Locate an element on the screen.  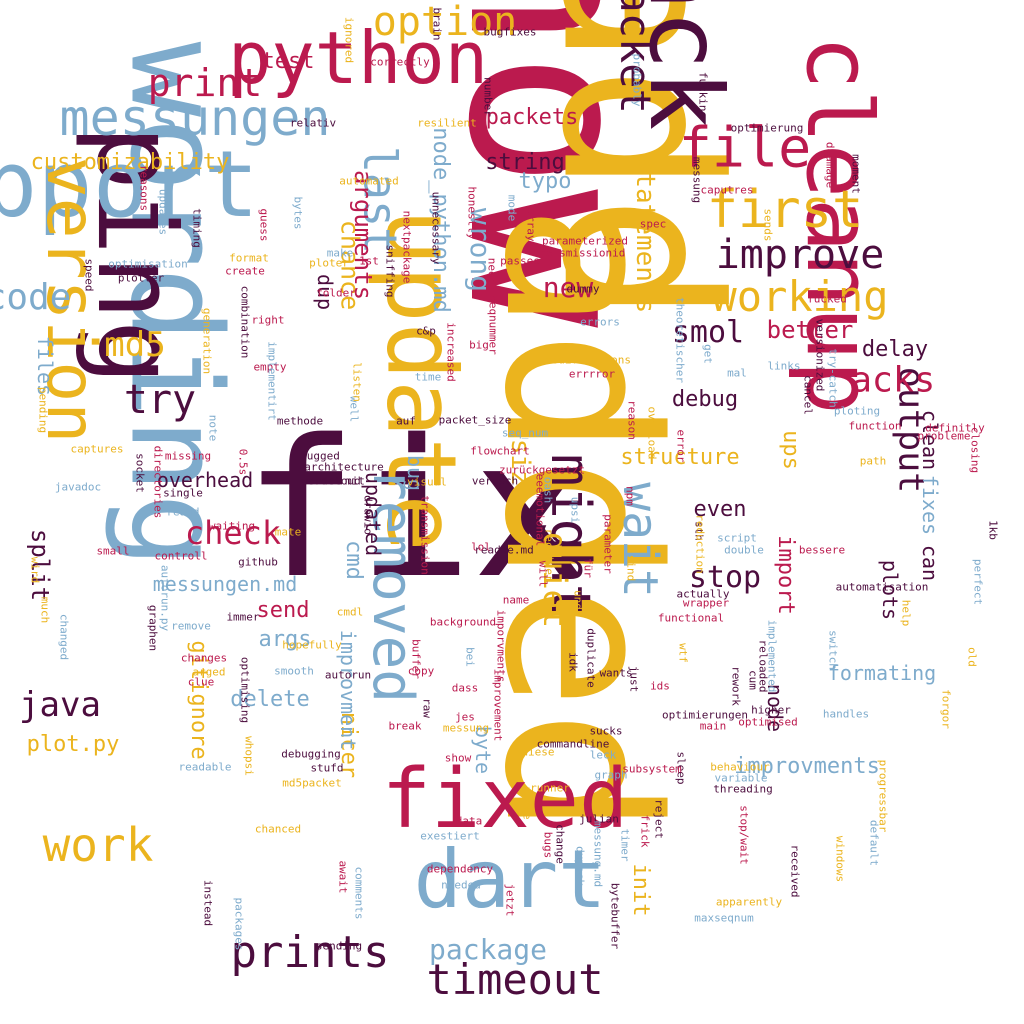
word-captures: captures is located at coordinates (97, 449).